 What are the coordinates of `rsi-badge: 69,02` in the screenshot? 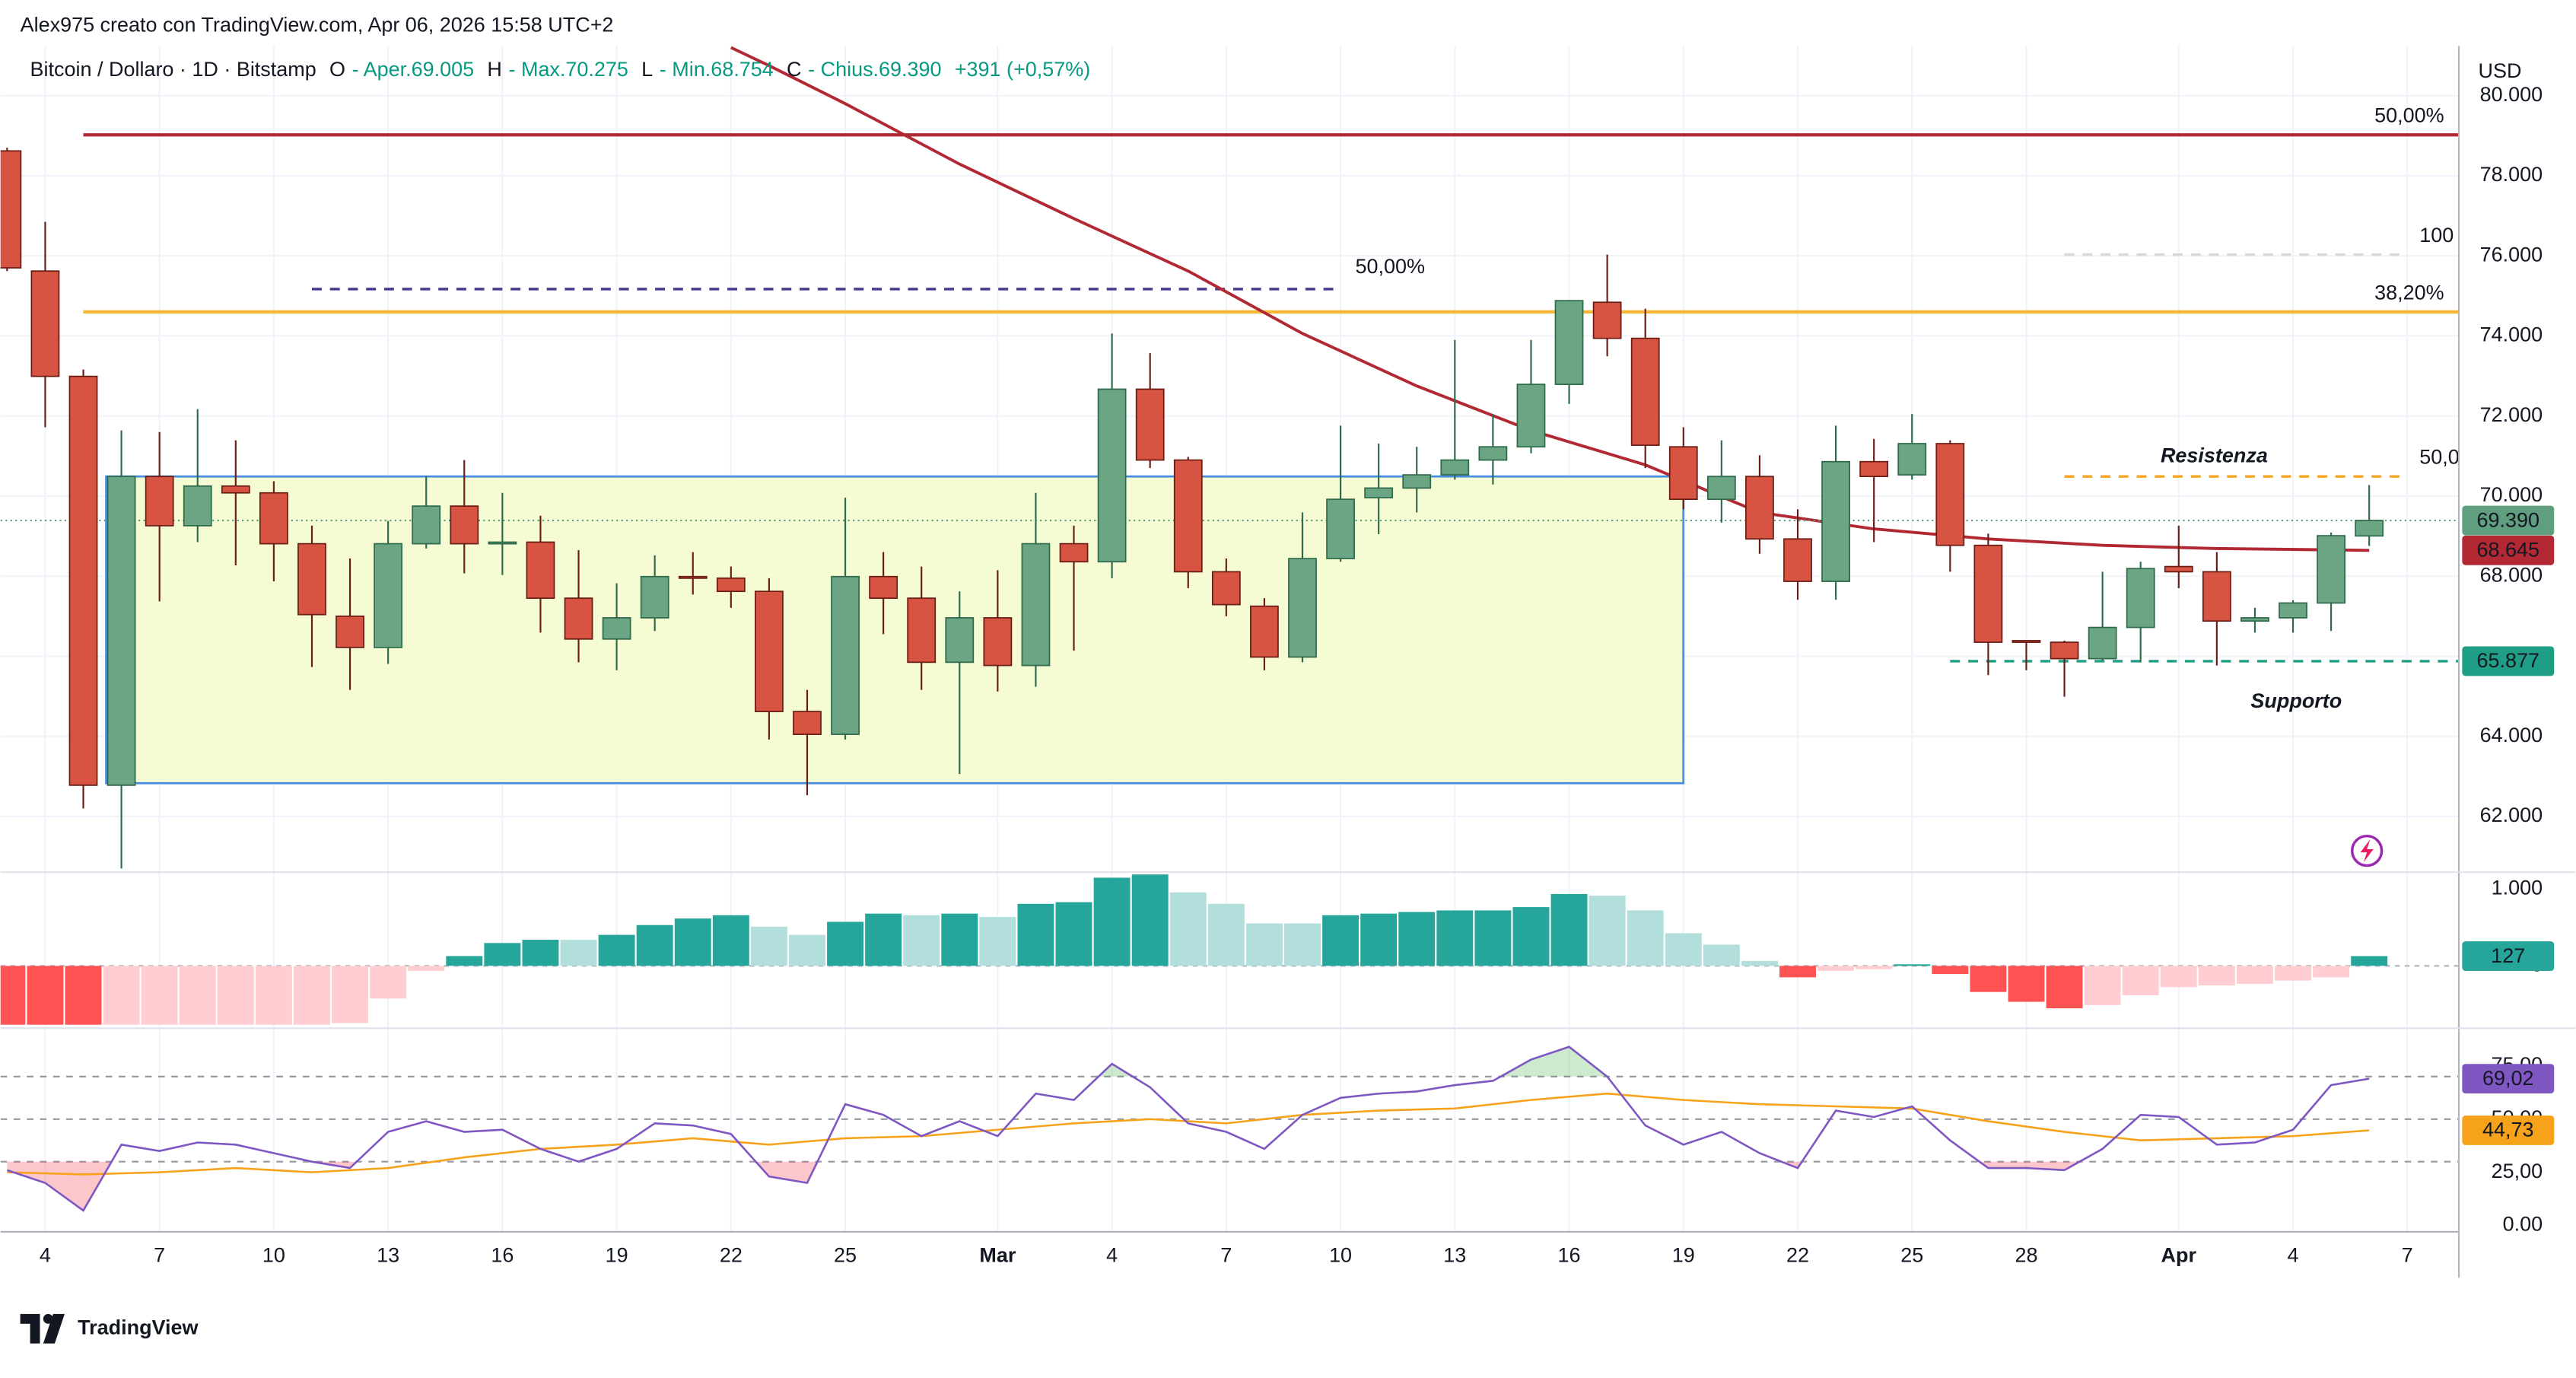 It's located at (2508, 1078).